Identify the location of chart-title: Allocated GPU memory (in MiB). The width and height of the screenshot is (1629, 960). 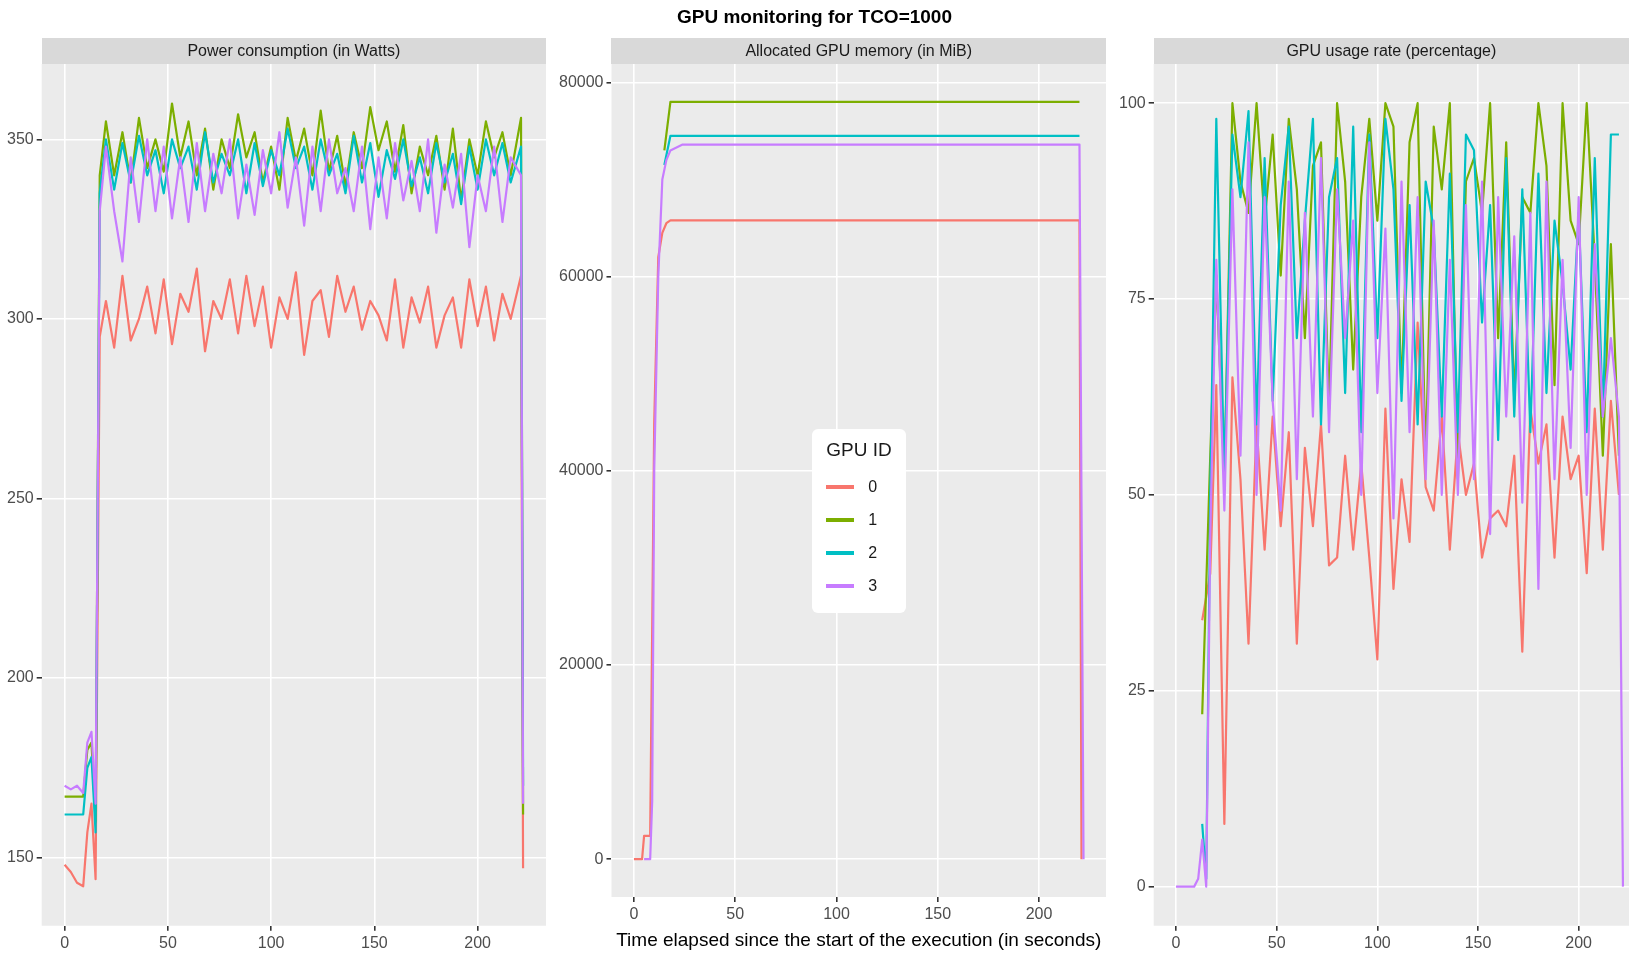
(858, 51).